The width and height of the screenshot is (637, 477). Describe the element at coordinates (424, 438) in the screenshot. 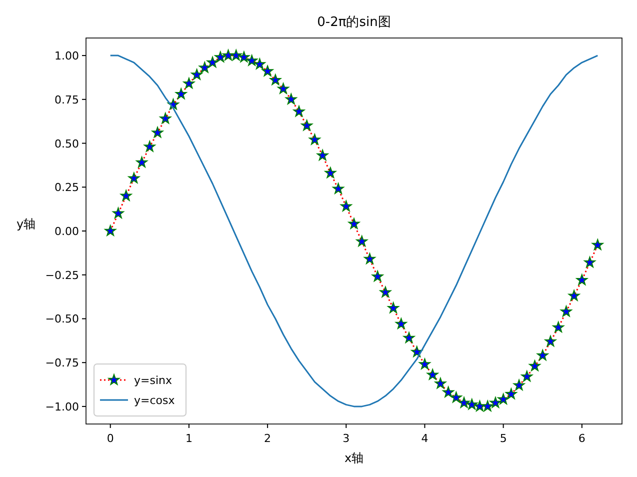

I see `x-tick-label: 4` at that location.